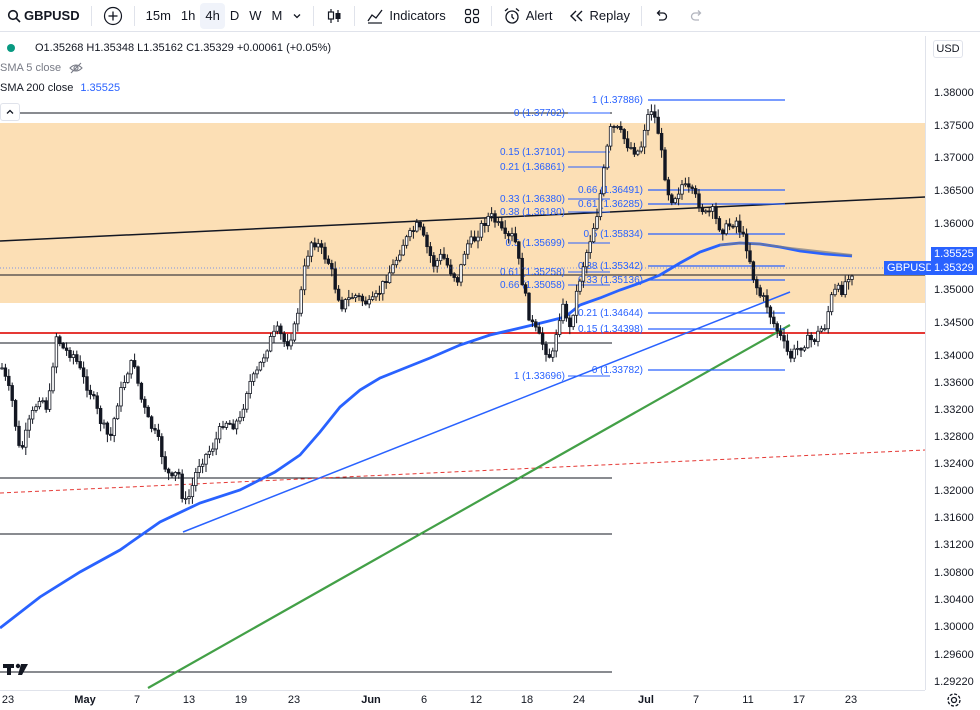  What do you see at coordinates (786, 248) in the screenshot?
I see `sma5-line` at bounding box center [786, 248].